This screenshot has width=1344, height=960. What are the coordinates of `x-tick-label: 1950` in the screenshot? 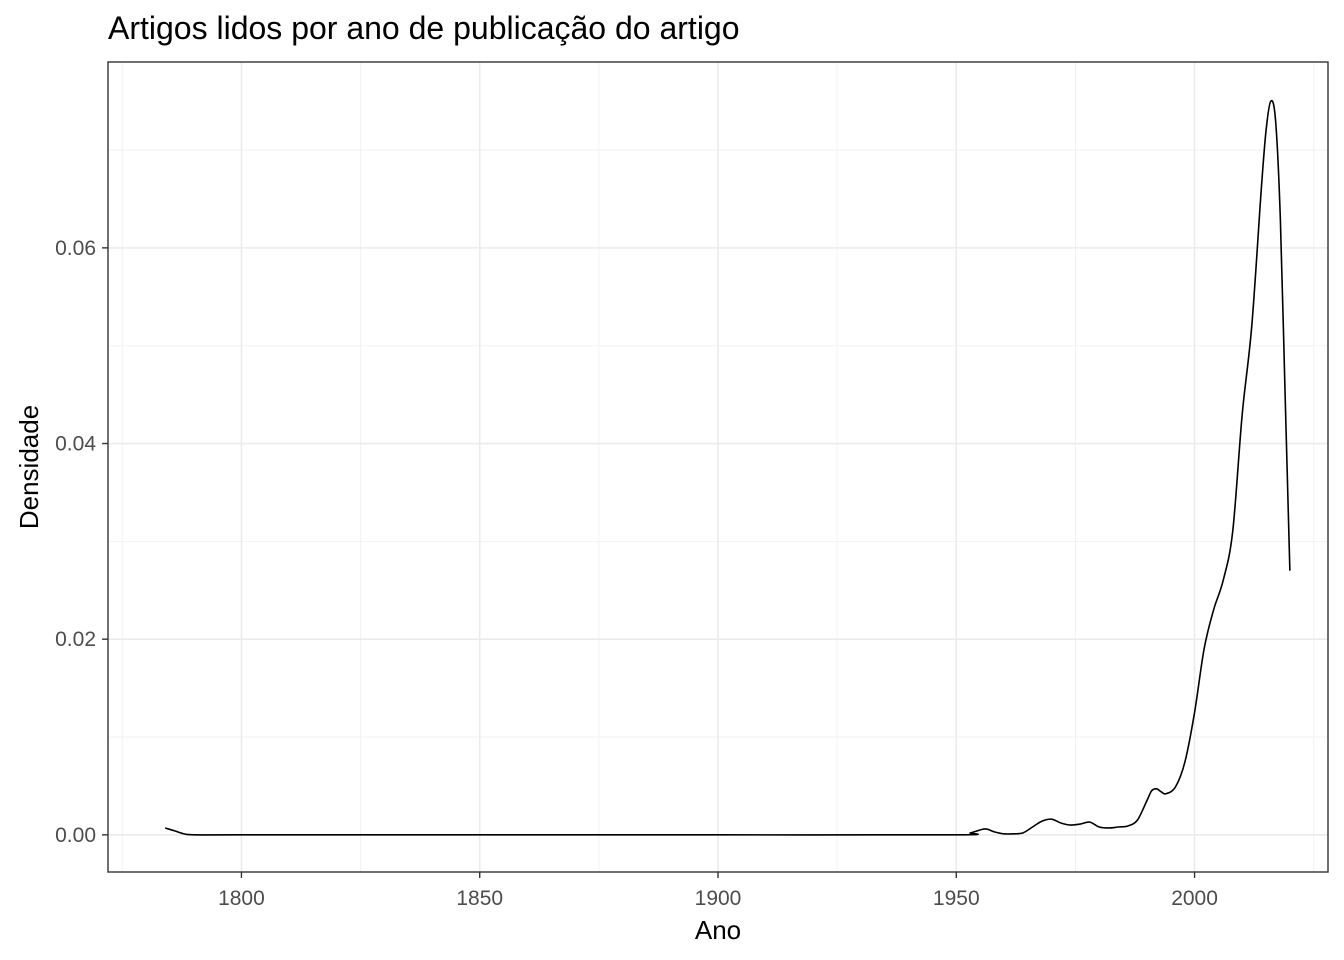 It's located at (956, 898).